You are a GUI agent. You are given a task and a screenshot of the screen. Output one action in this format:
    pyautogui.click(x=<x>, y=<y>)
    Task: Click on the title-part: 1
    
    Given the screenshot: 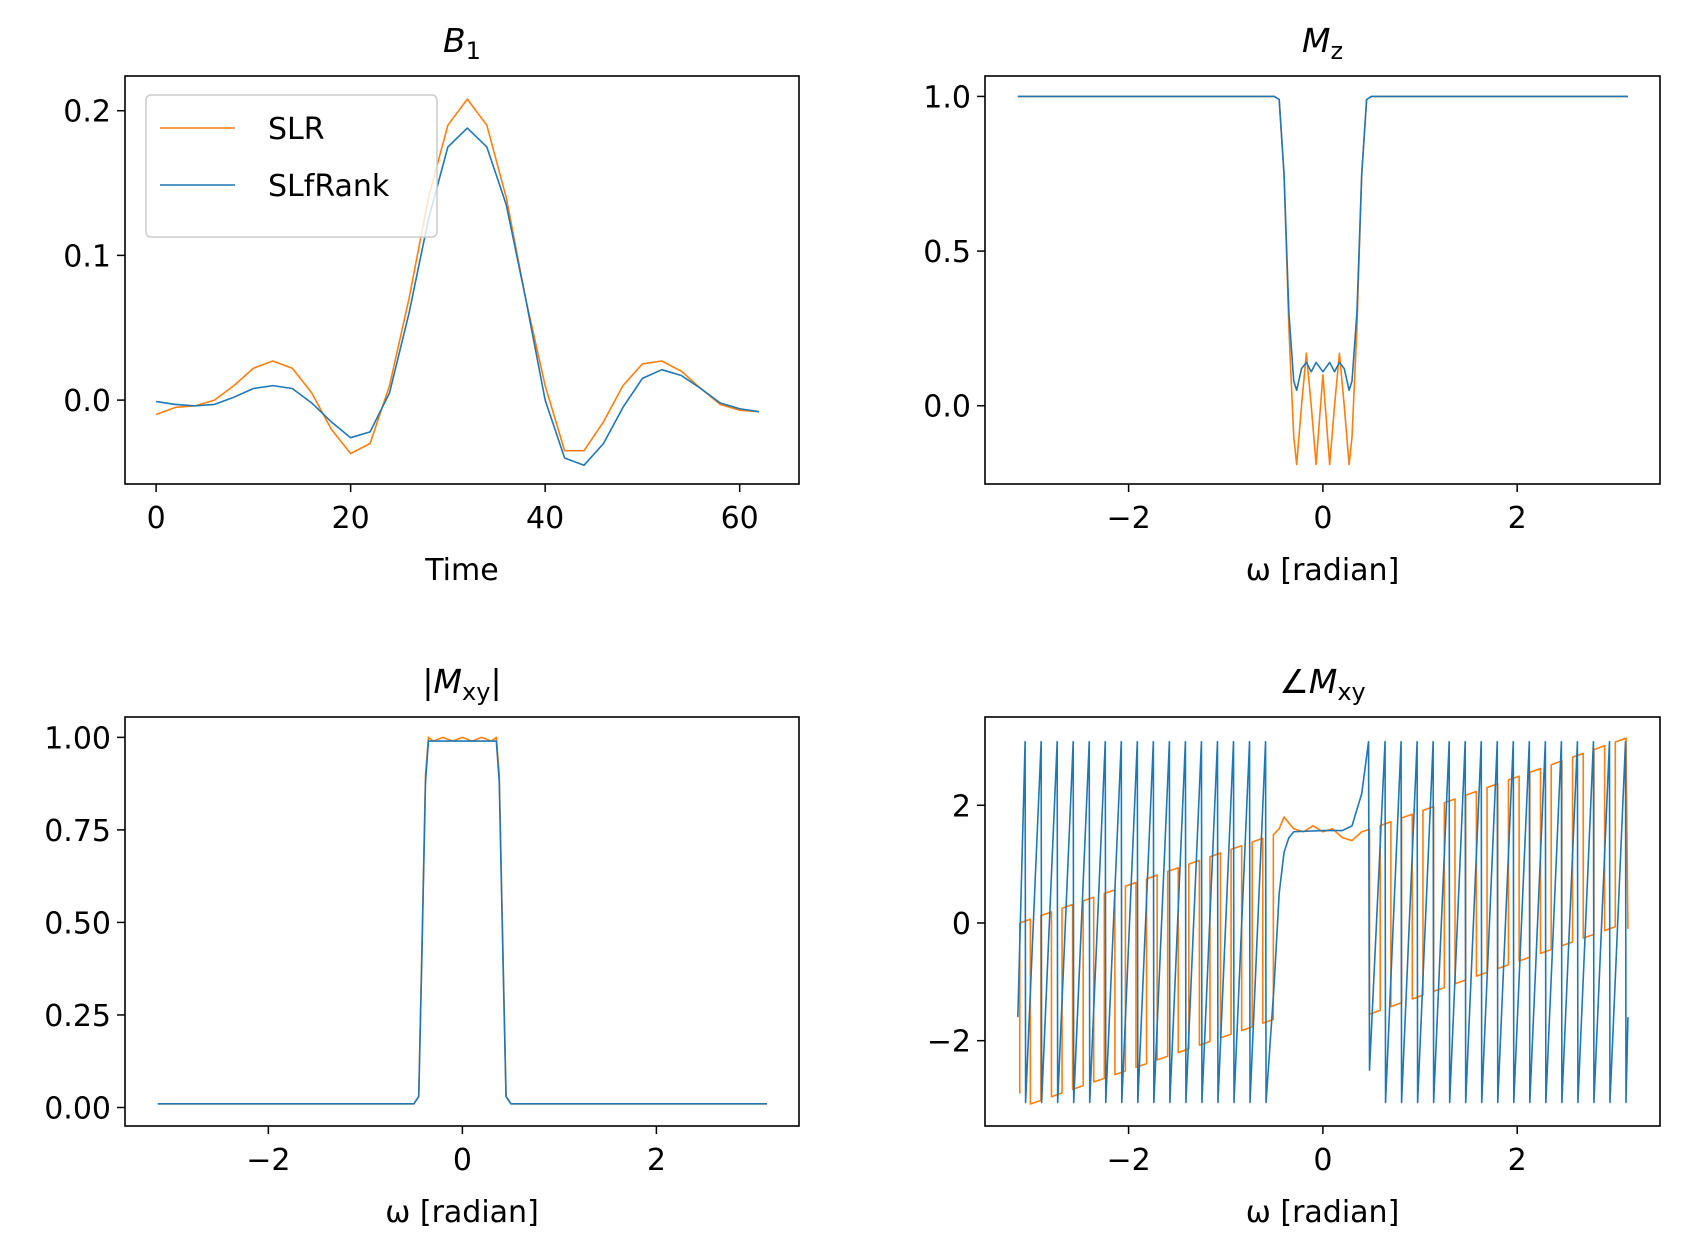 What is the action you would take?
    pyautogui.click(x=473, y=51)
    